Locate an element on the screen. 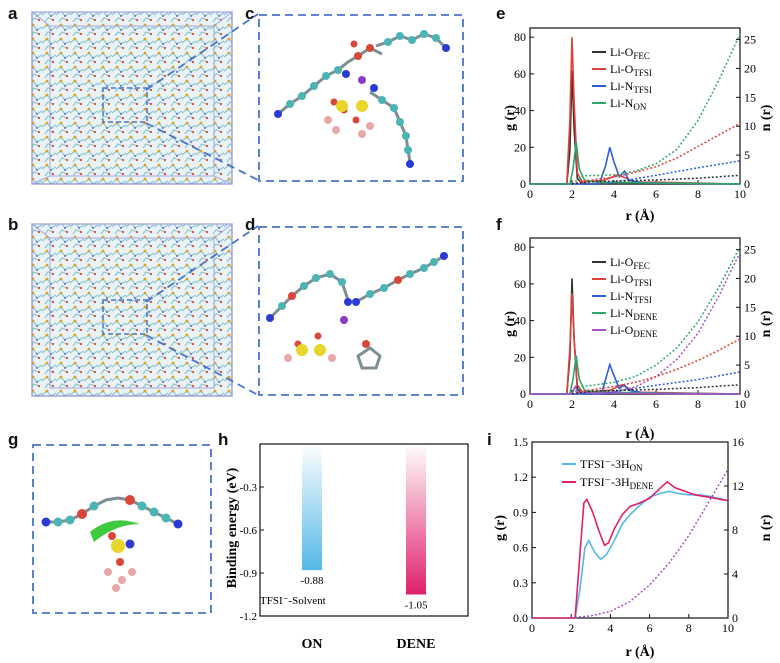  y-tick-label: 0.9 is located at coordinates (520, 512).